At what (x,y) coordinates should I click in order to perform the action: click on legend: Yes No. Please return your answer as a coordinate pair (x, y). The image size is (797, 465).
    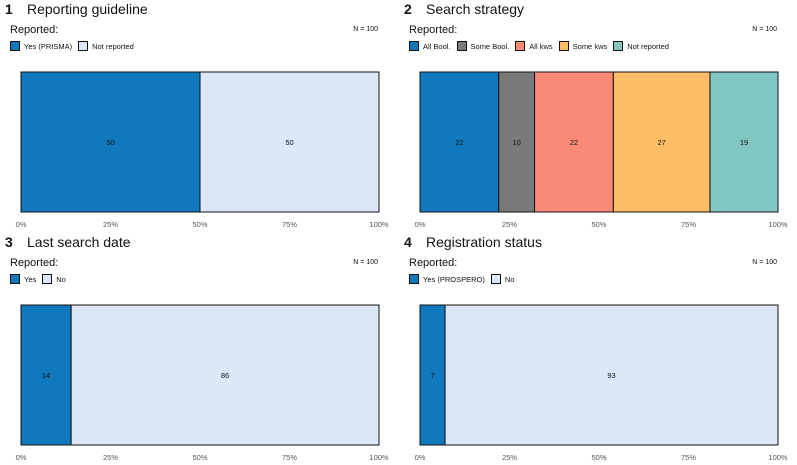
    Looking at the image, I should click on (41, 279).